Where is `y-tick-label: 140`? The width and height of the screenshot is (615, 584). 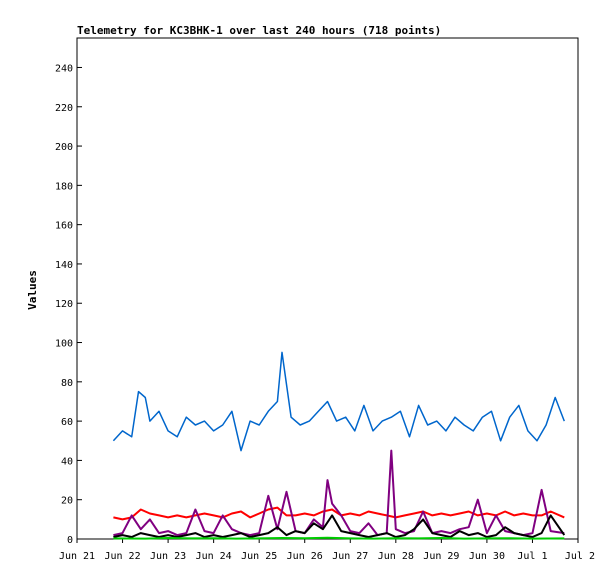
y-tick-label: 140 is located at coordinates (64, 265).